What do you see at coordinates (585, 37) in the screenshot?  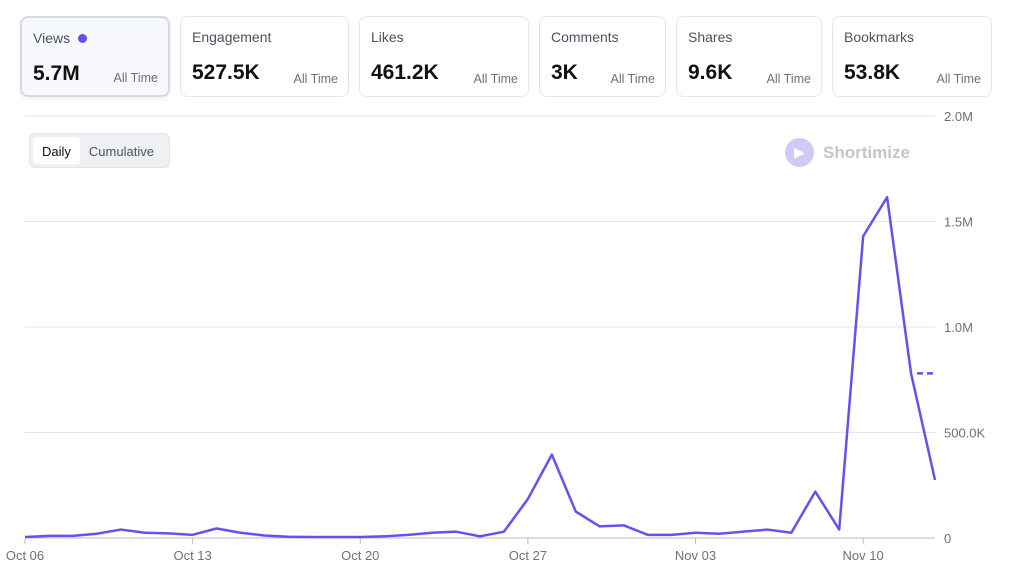 I see `metric-label: Comments` at bounding box center [585, 37].